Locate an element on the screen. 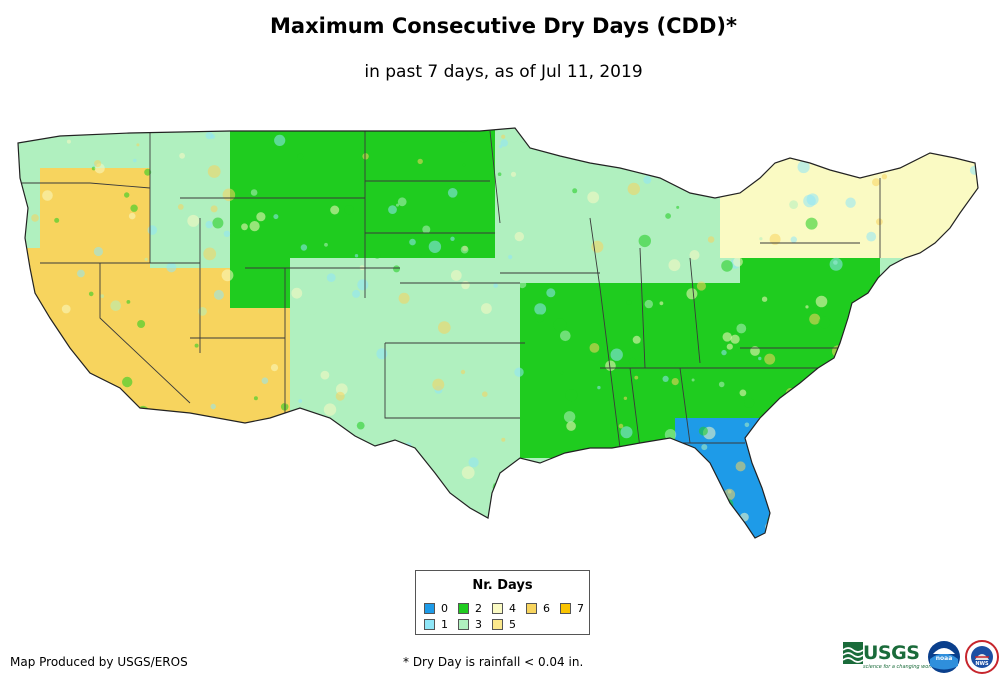  legend-item-2: 2 is located at coordinates (470, 608).